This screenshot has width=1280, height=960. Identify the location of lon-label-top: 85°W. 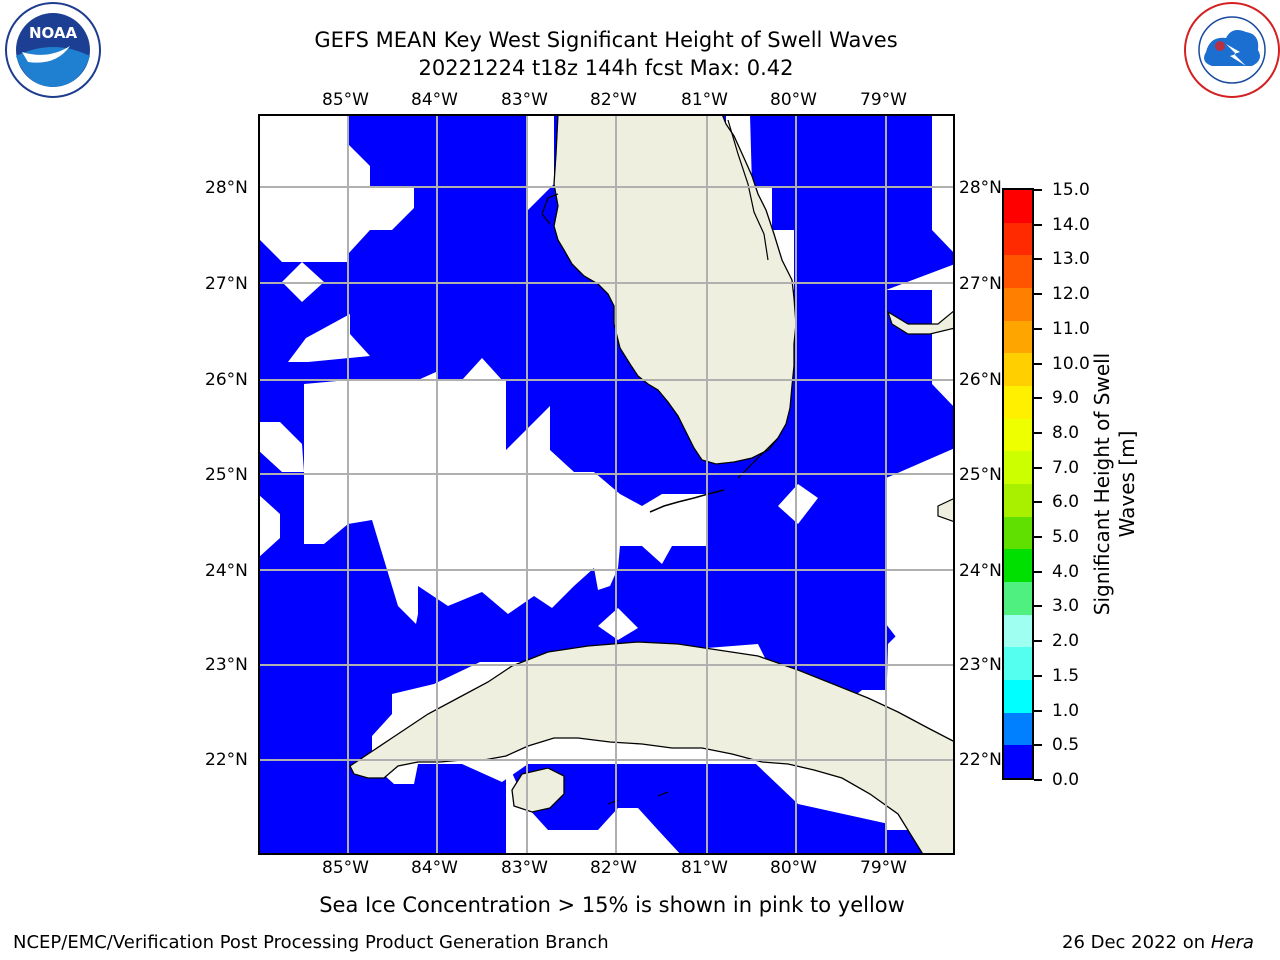
(345, 100).